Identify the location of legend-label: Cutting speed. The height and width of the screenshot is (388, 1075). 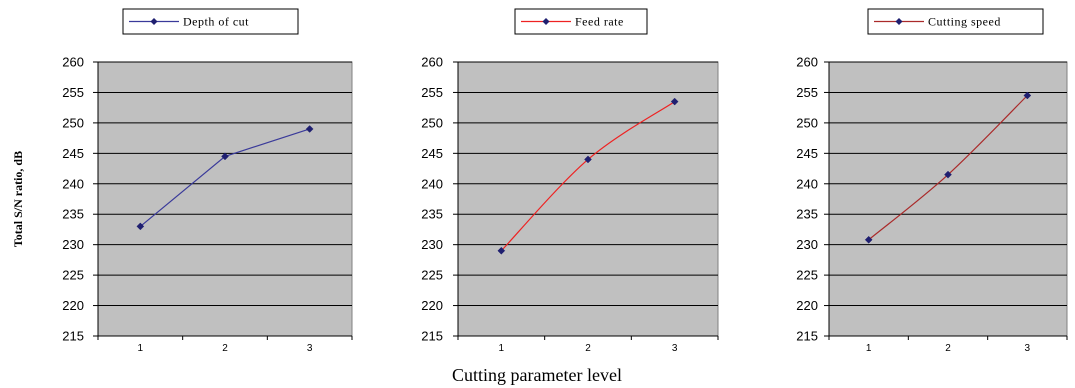
(964, 22).